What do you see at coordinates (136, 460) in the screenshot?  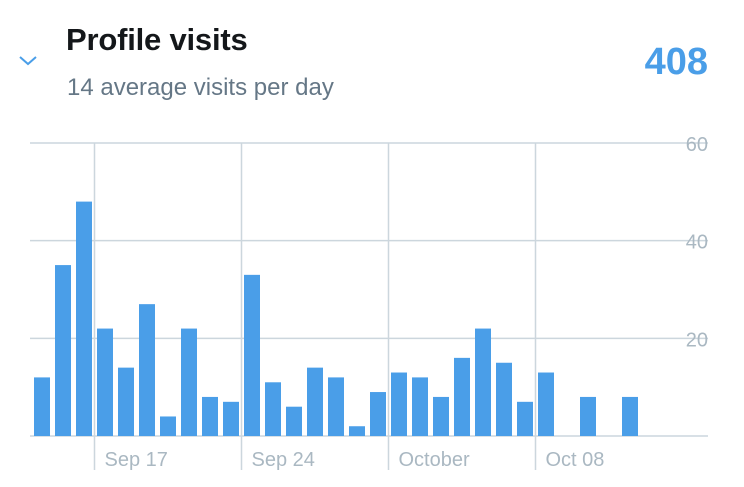 I see `x-tick-label-sep-17: Sep 17` at bounding box center [136, 460].